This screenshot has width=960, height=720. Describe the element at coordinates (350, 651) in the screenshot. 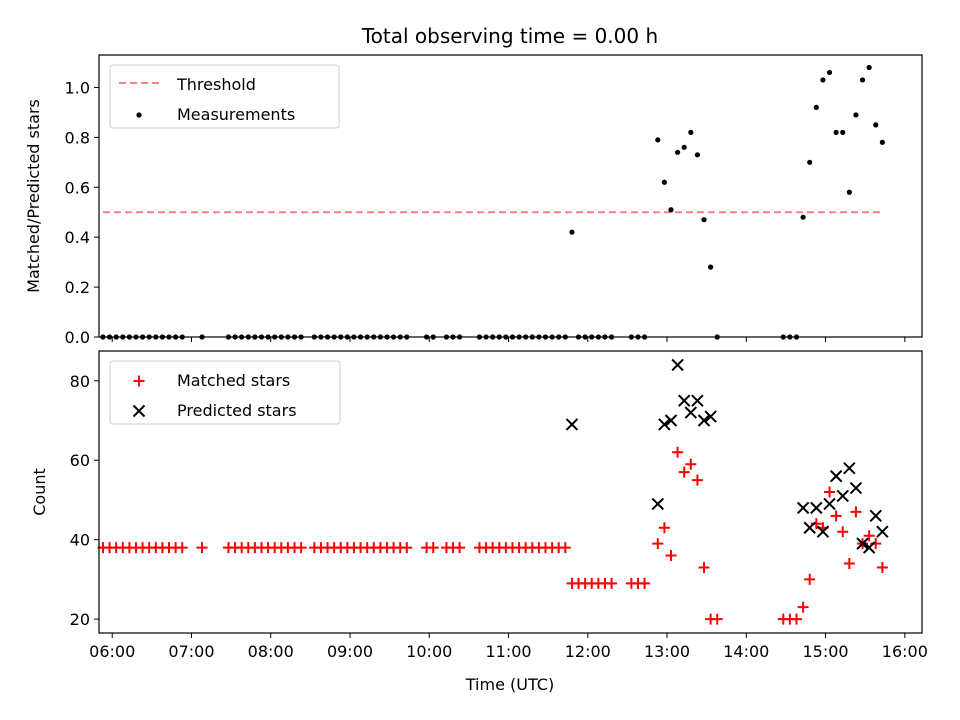

I see `x-tick-label: 09:00` at that location.